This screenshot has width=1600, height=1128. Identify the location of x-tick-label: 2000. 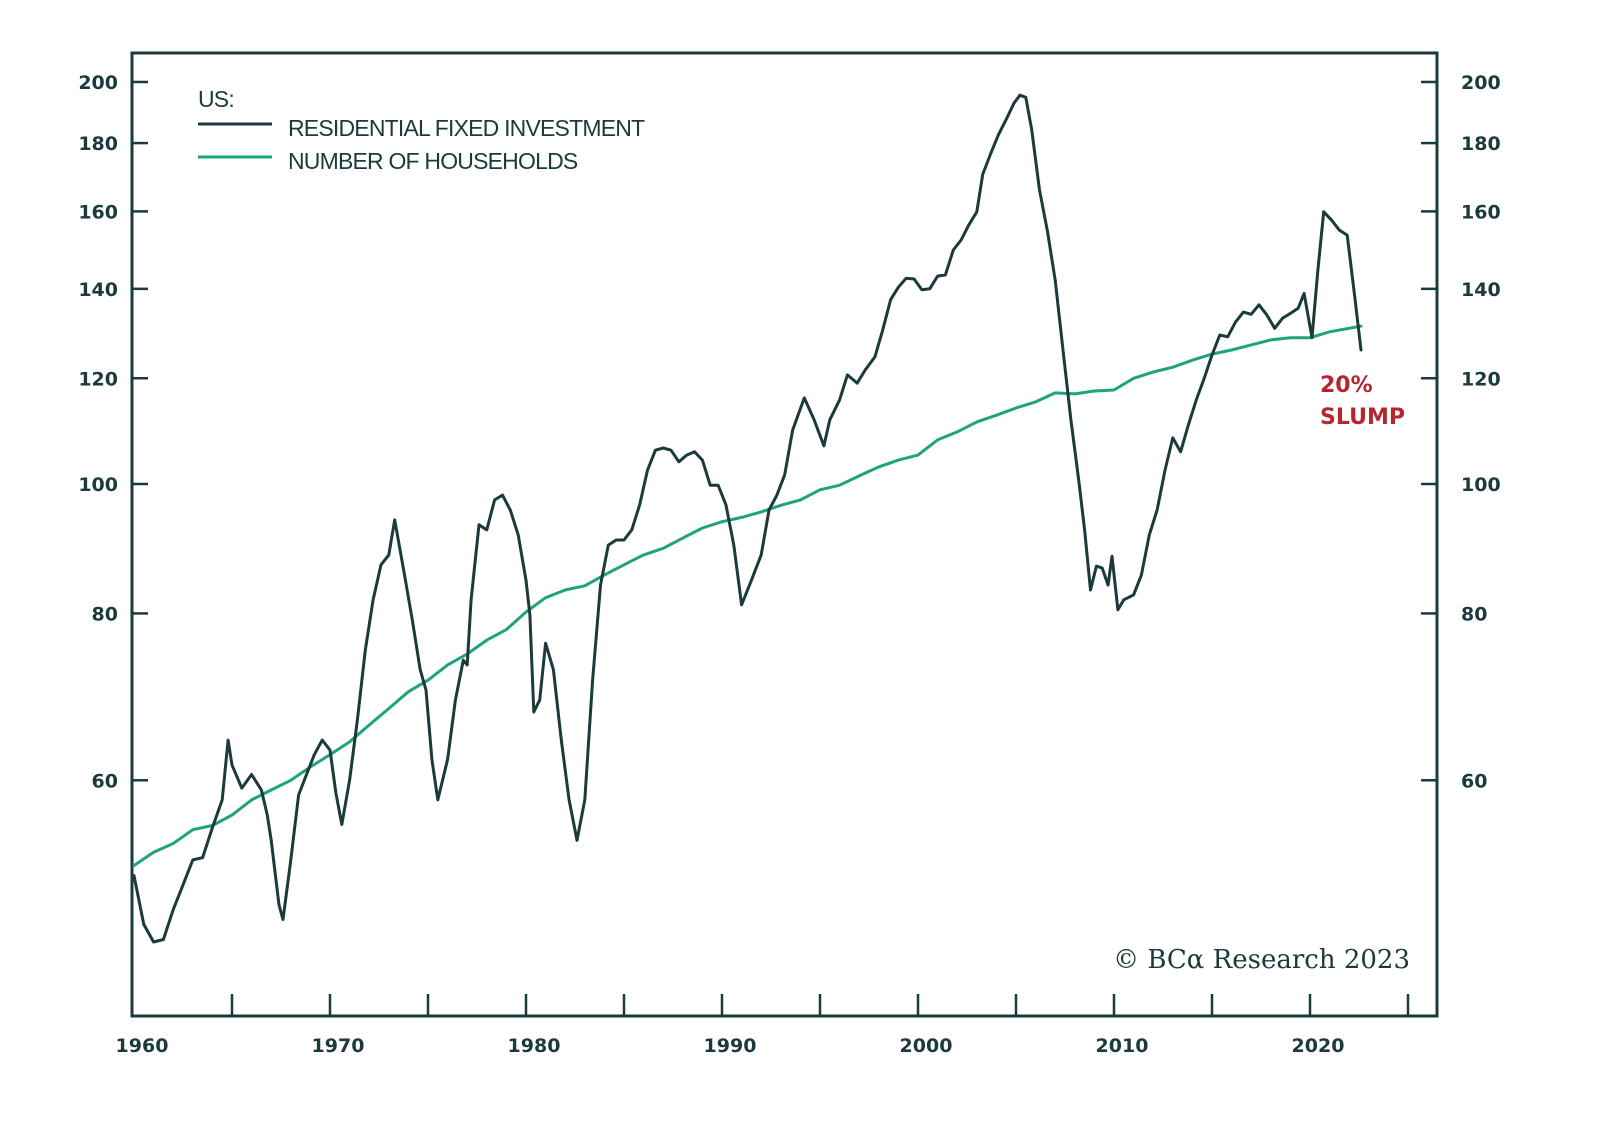
(926, 1046).